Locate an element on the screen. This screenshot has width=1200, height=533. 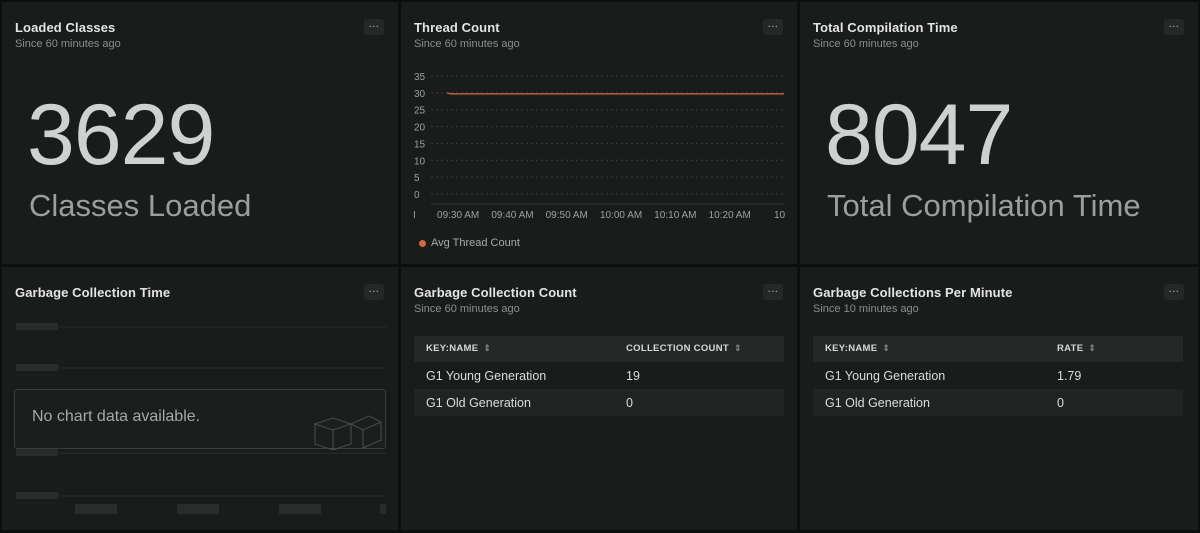
x-tick-label: 10:10 AM is located at coordinates (675, 215).